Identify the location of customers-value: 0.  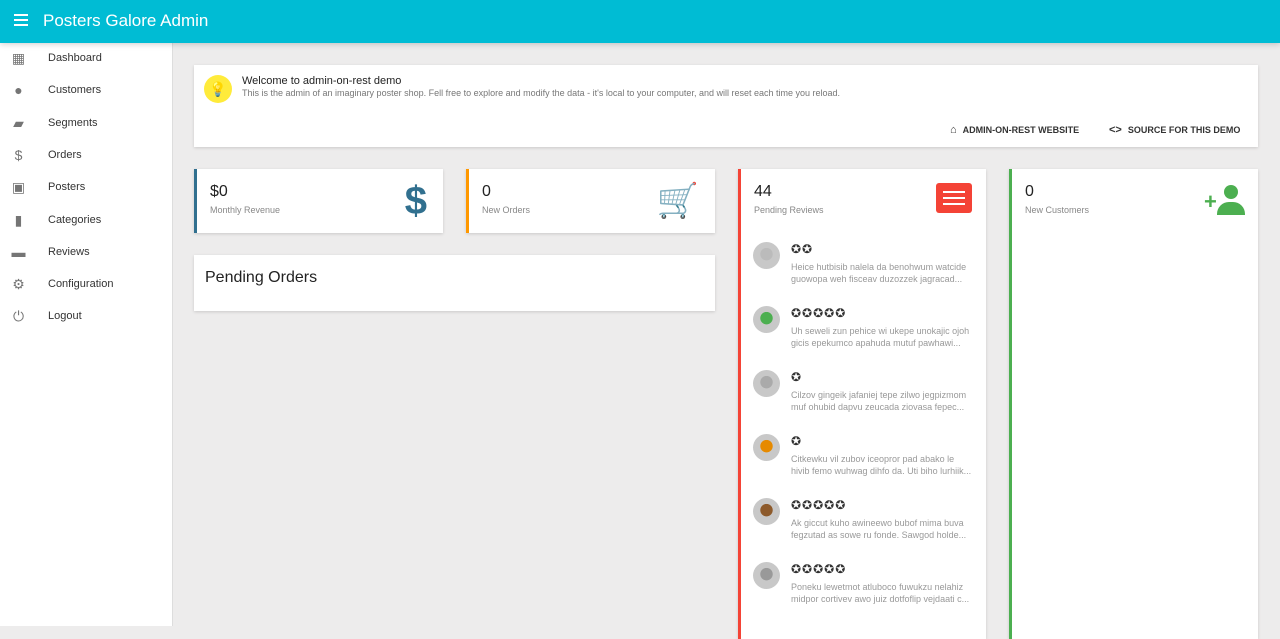
(1029, 191).